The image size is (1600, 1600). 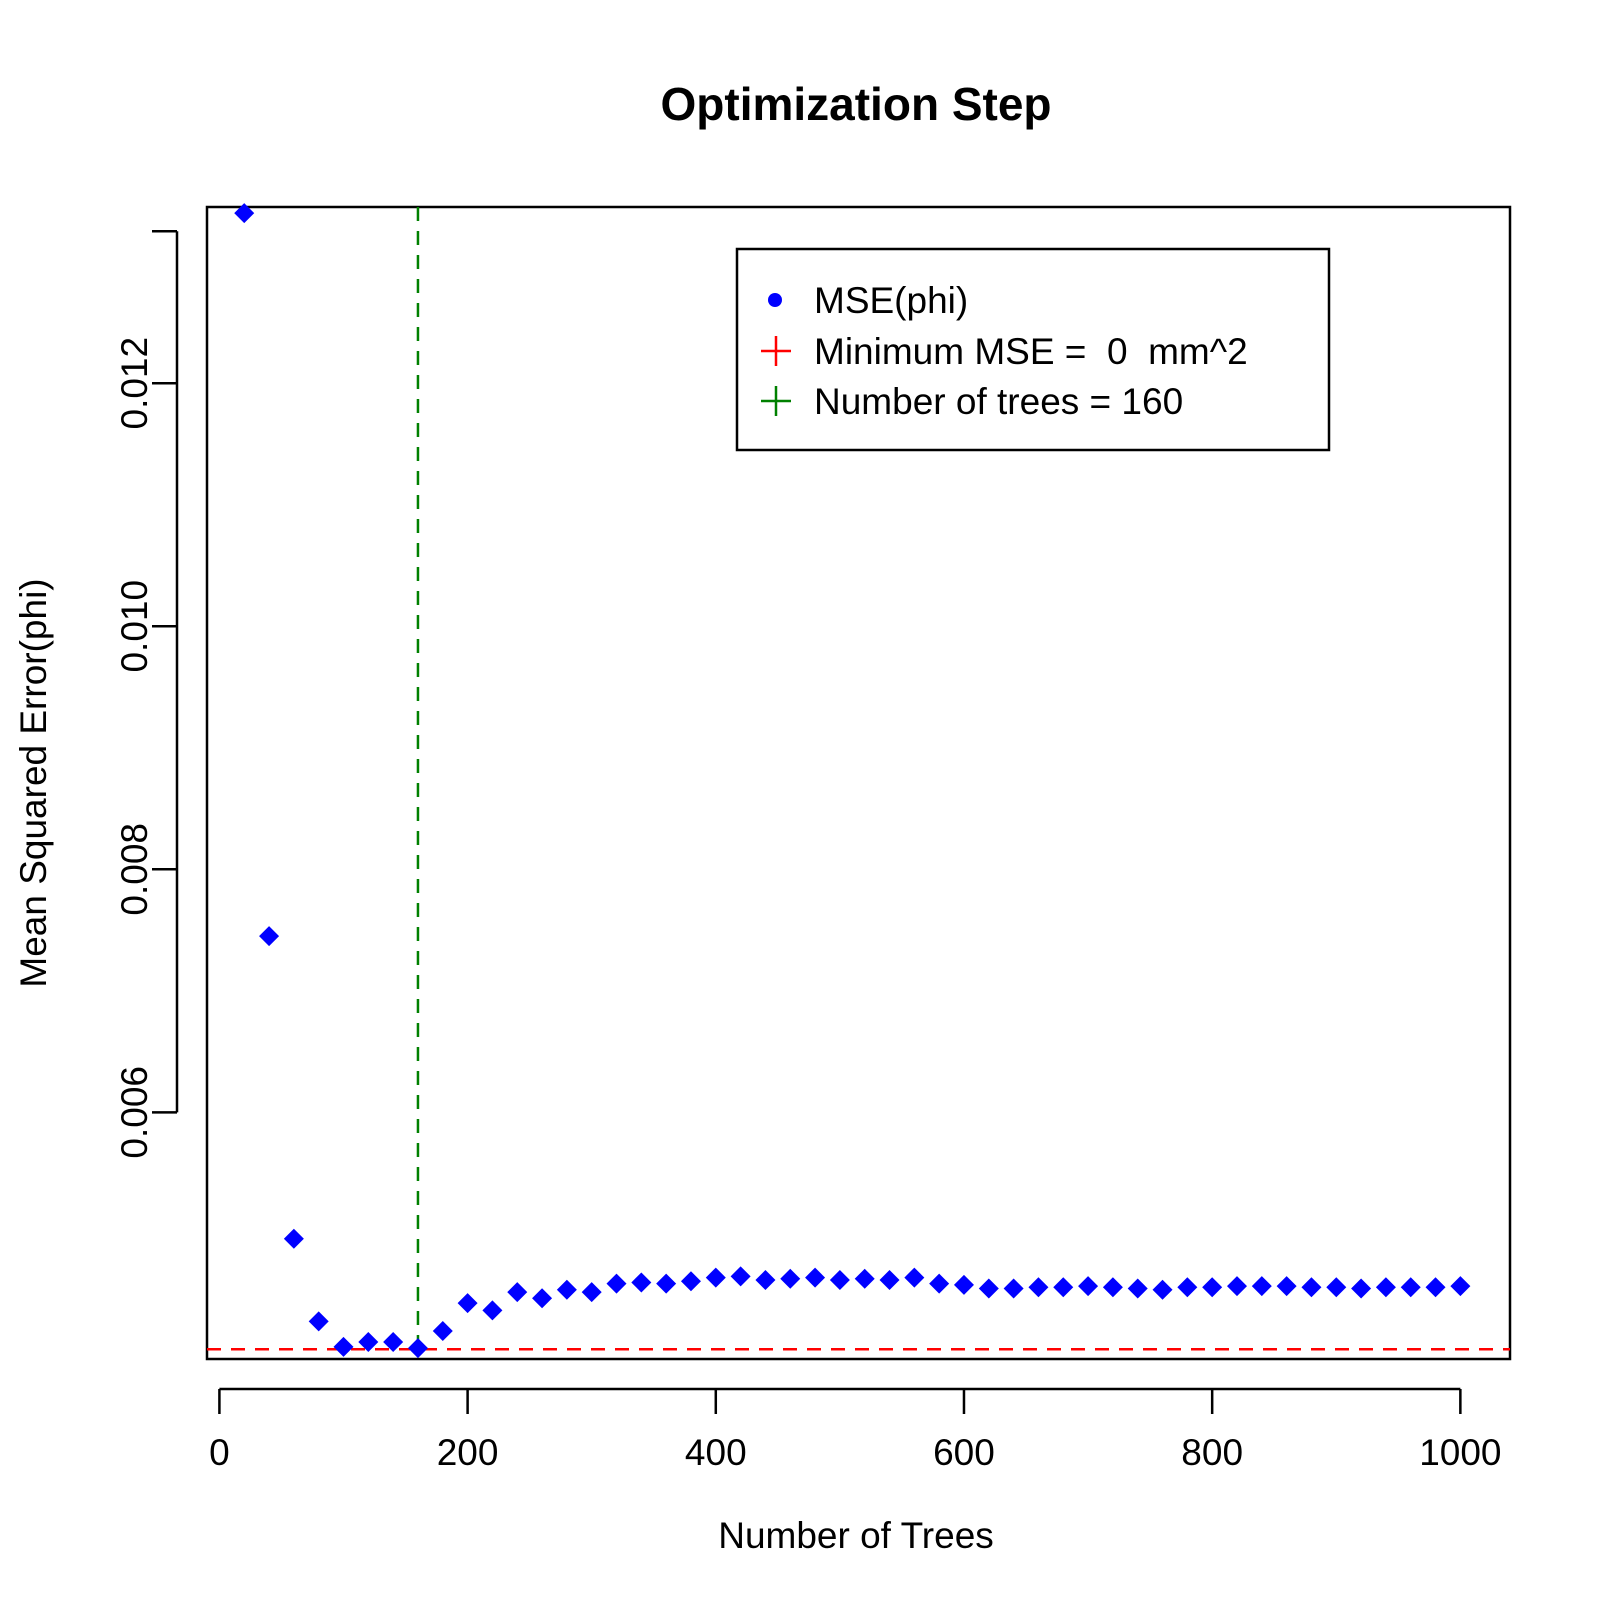 What do you see at coordinates (134, 626) in the screenshot?
I see `y-tick-label: 0.010` at bounding box center [134, 626].